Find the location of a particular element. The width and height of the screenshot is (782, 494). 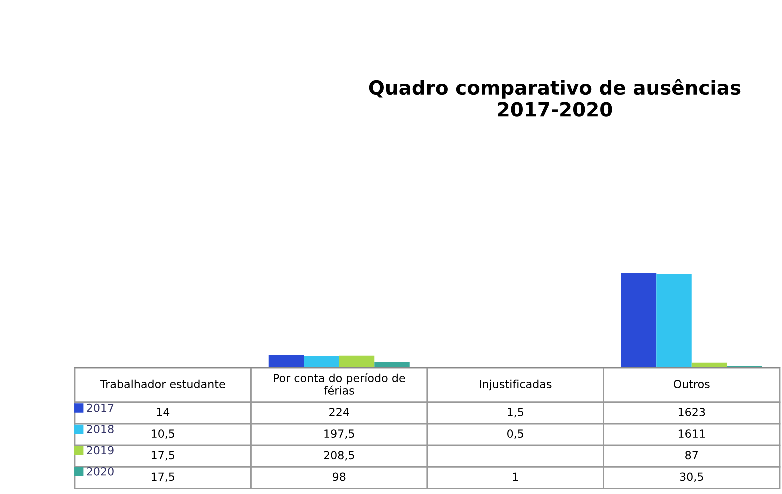

legend-label: 2018 is located at coordinates (100, 429).